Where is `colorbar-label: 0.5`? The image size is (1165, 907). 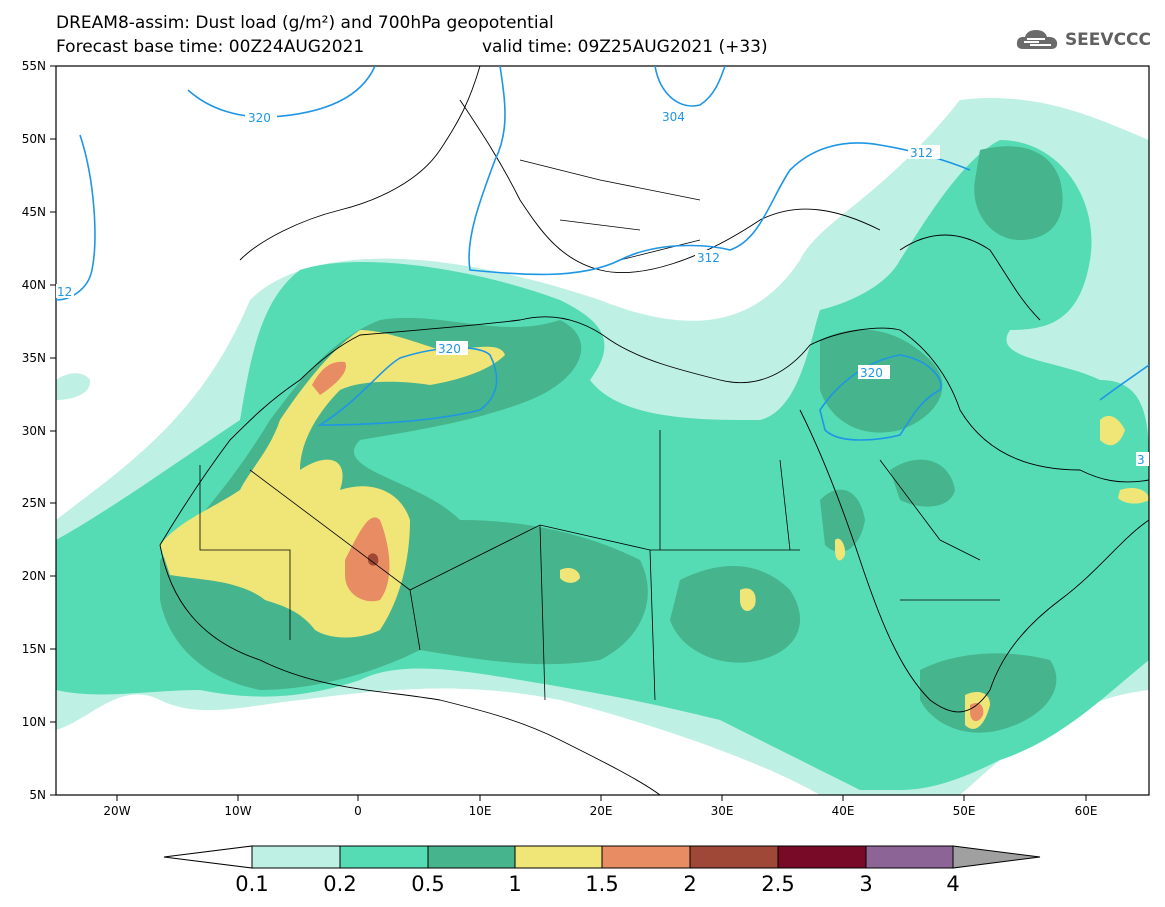 colorbar-label: 0.5 is located at coordinates (428, 884).